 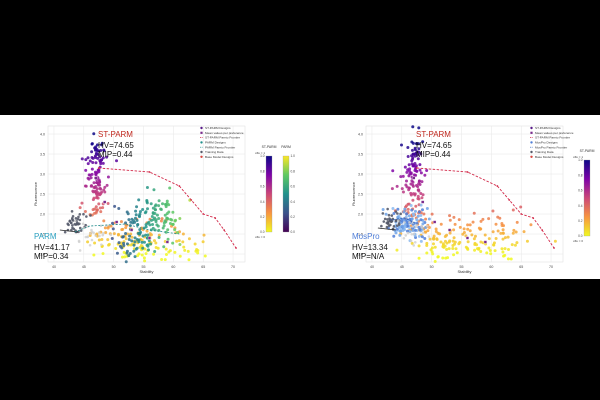 I want to click on method-hv-value: HV=13.34, so click(x=370, y=247).